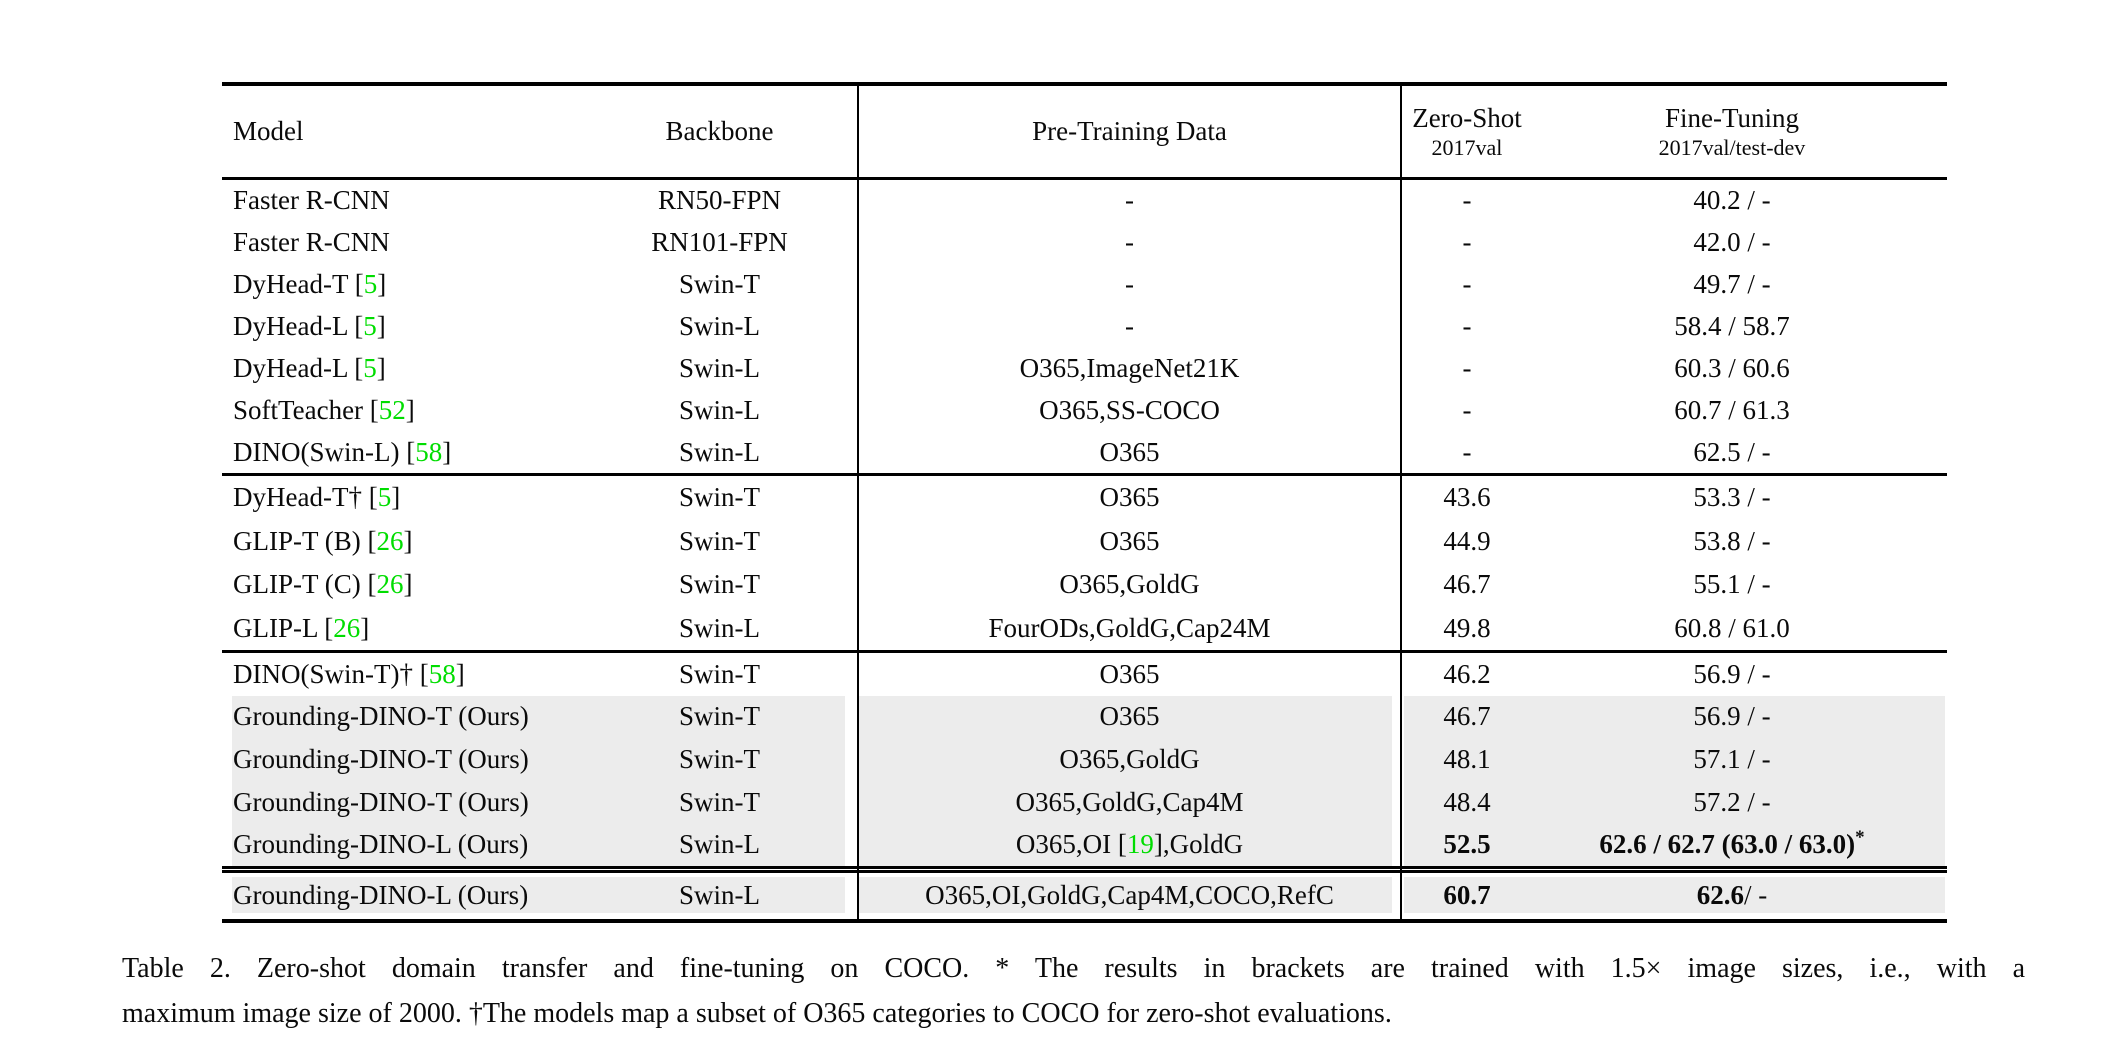  What do you see at coordinates (1129, 758) in the screenshot?
I see `cell-pretraining: O365,GoldG` at bounding box center [1129, 758].